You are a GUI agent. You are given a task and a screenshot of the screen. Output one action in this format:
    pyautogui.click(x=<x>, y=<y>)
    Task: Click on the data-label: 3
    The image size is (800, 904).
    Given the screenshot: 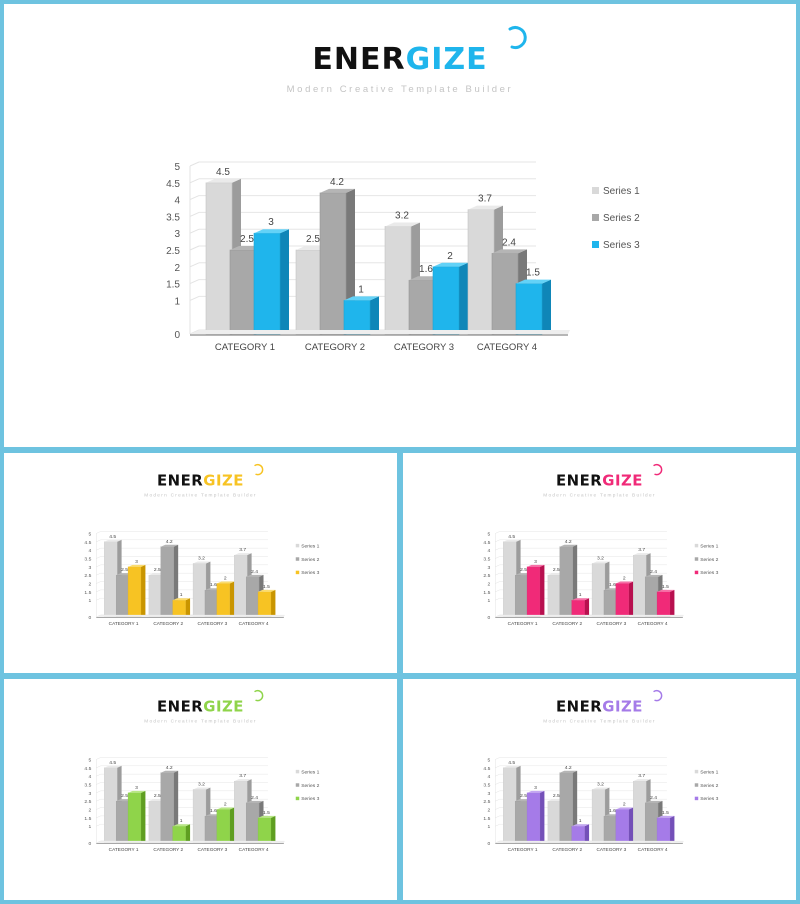 What is the action you would take?
    pyautogui.click(x=136, y=562)
    